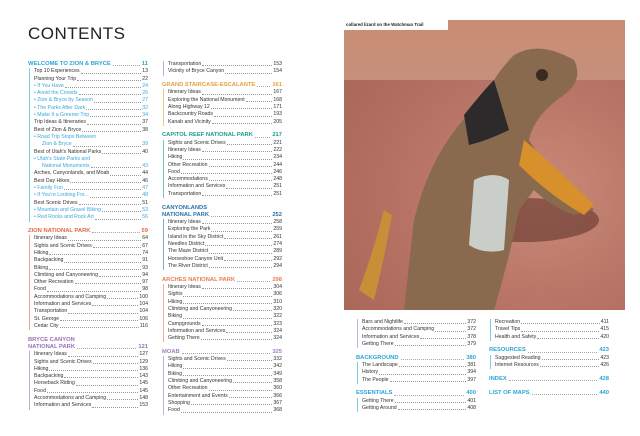 This screenshot has height=436, width=640. I want to click on toc-entry: • Red Rocks and Rock Art 56, so click(91, 217).